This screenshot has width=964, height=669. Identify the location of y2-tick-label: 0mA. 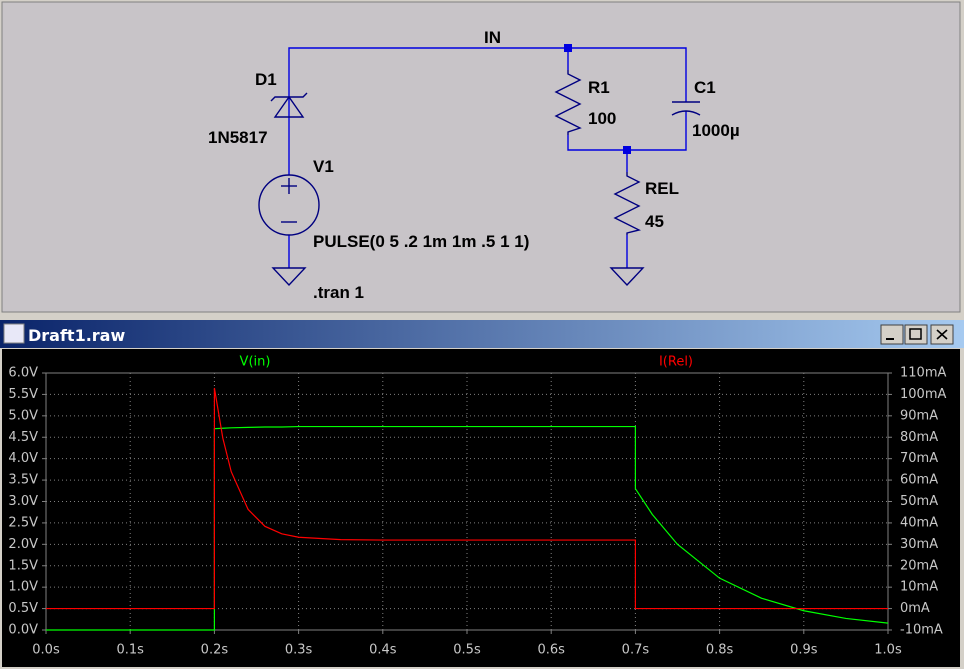
(915, 608).